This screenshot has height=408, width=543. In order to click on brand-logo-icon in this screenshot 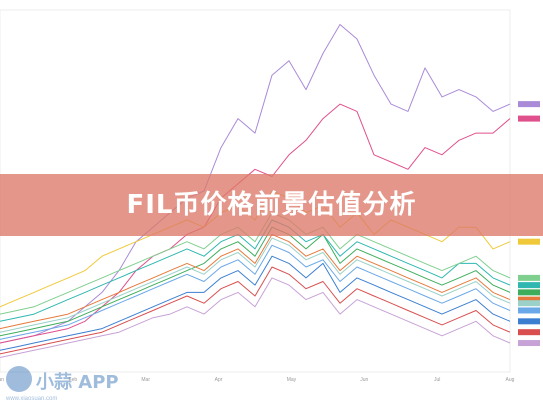, I will do `click(19, 379)`.